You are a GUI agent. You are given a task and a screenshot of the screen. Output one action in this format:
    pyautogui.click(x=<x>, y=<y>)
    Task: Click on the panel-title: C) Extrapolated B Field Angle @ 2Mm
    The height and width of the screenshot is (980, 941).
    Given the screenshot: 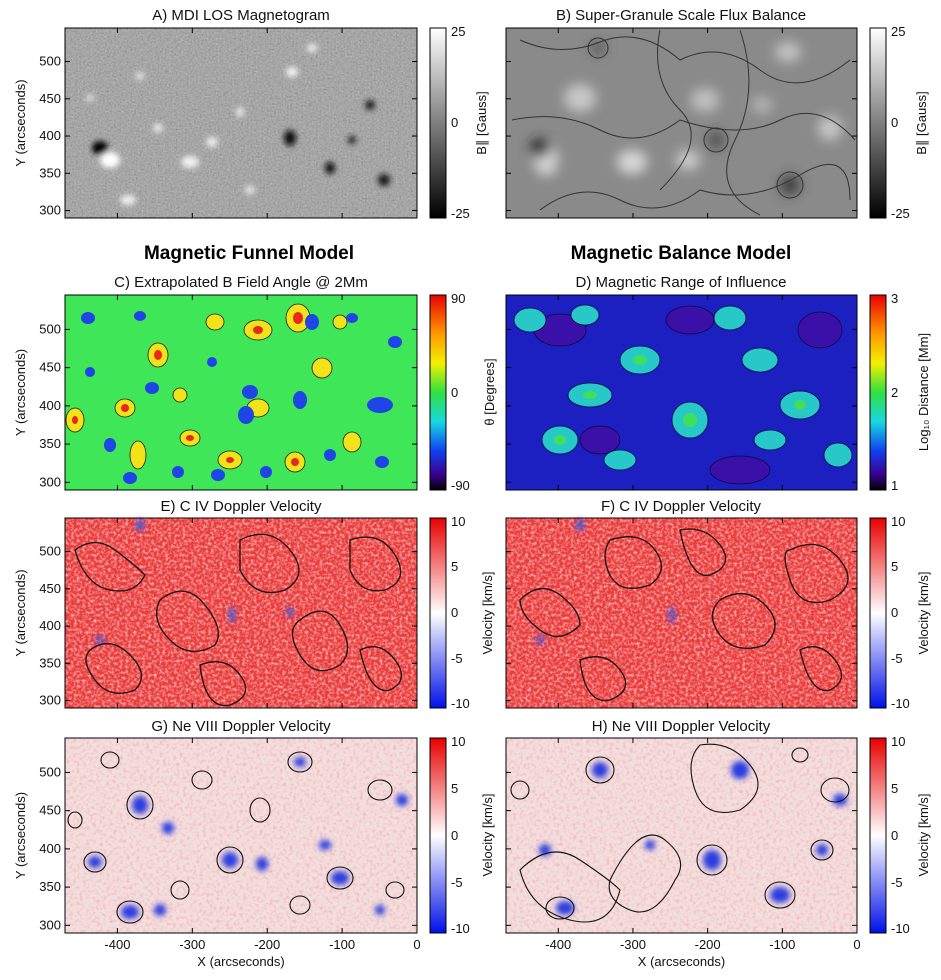 What is the action you would take?
    pyautogui.click(x=241, y=282)
    